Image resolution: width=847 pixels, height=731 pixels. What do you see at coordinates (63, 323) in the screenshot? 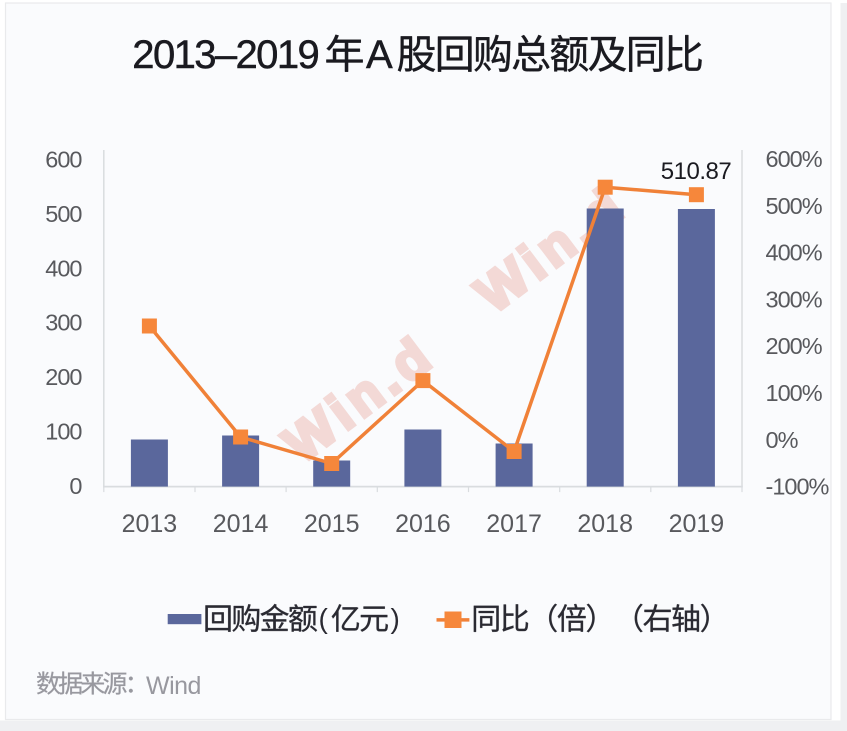
I see `svg-text: 300` at bounding box center [63, 323].